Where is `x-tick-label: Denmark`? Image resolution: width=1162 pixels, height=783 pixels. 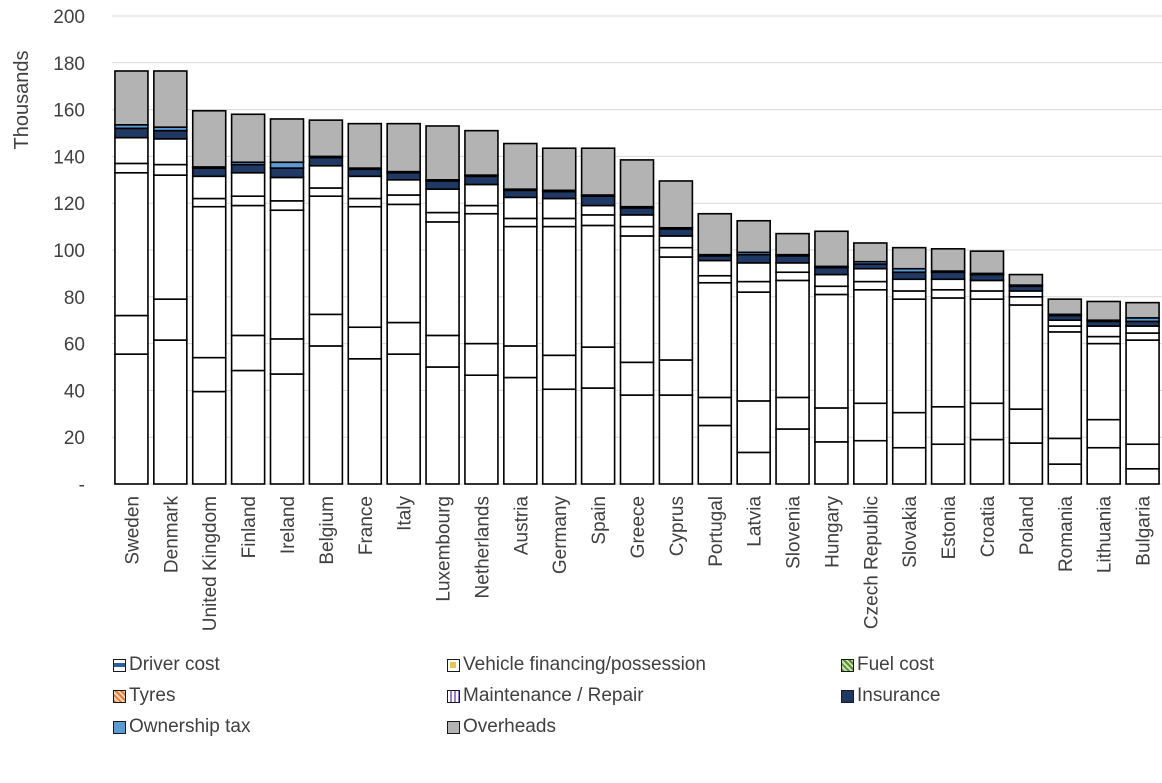
x-tick-label: Denmark is located at coordinates (171, 535).